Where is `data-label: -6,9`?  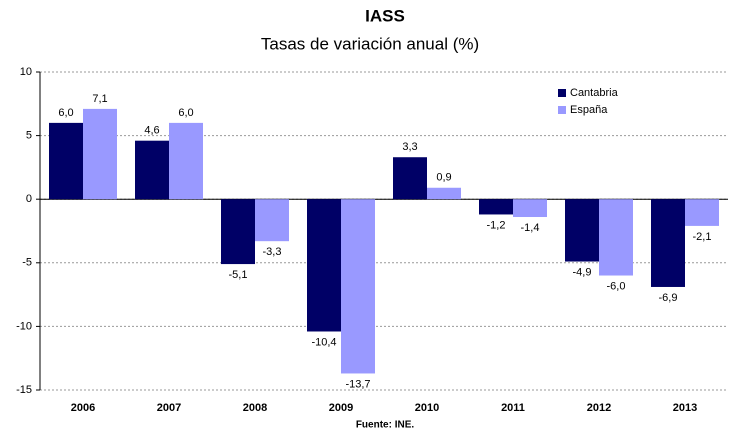 data-label: -6,9 is located at coordinates (668, 298).